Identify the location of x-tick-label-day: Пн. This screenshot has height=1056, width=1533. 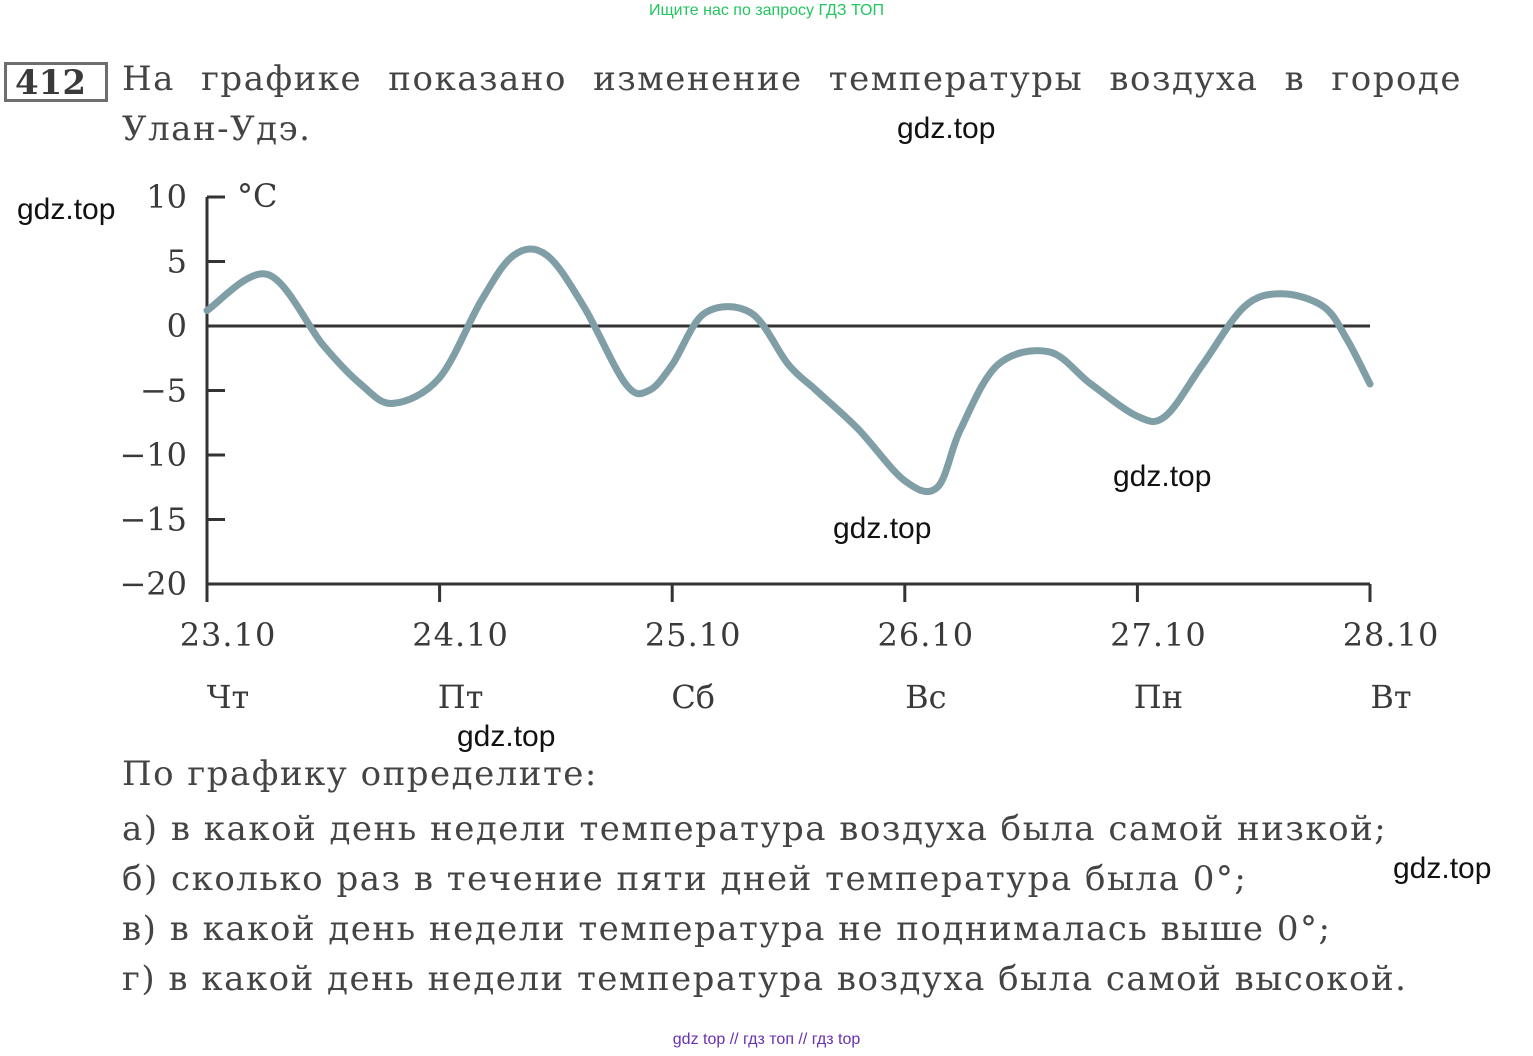
(1158, 697).